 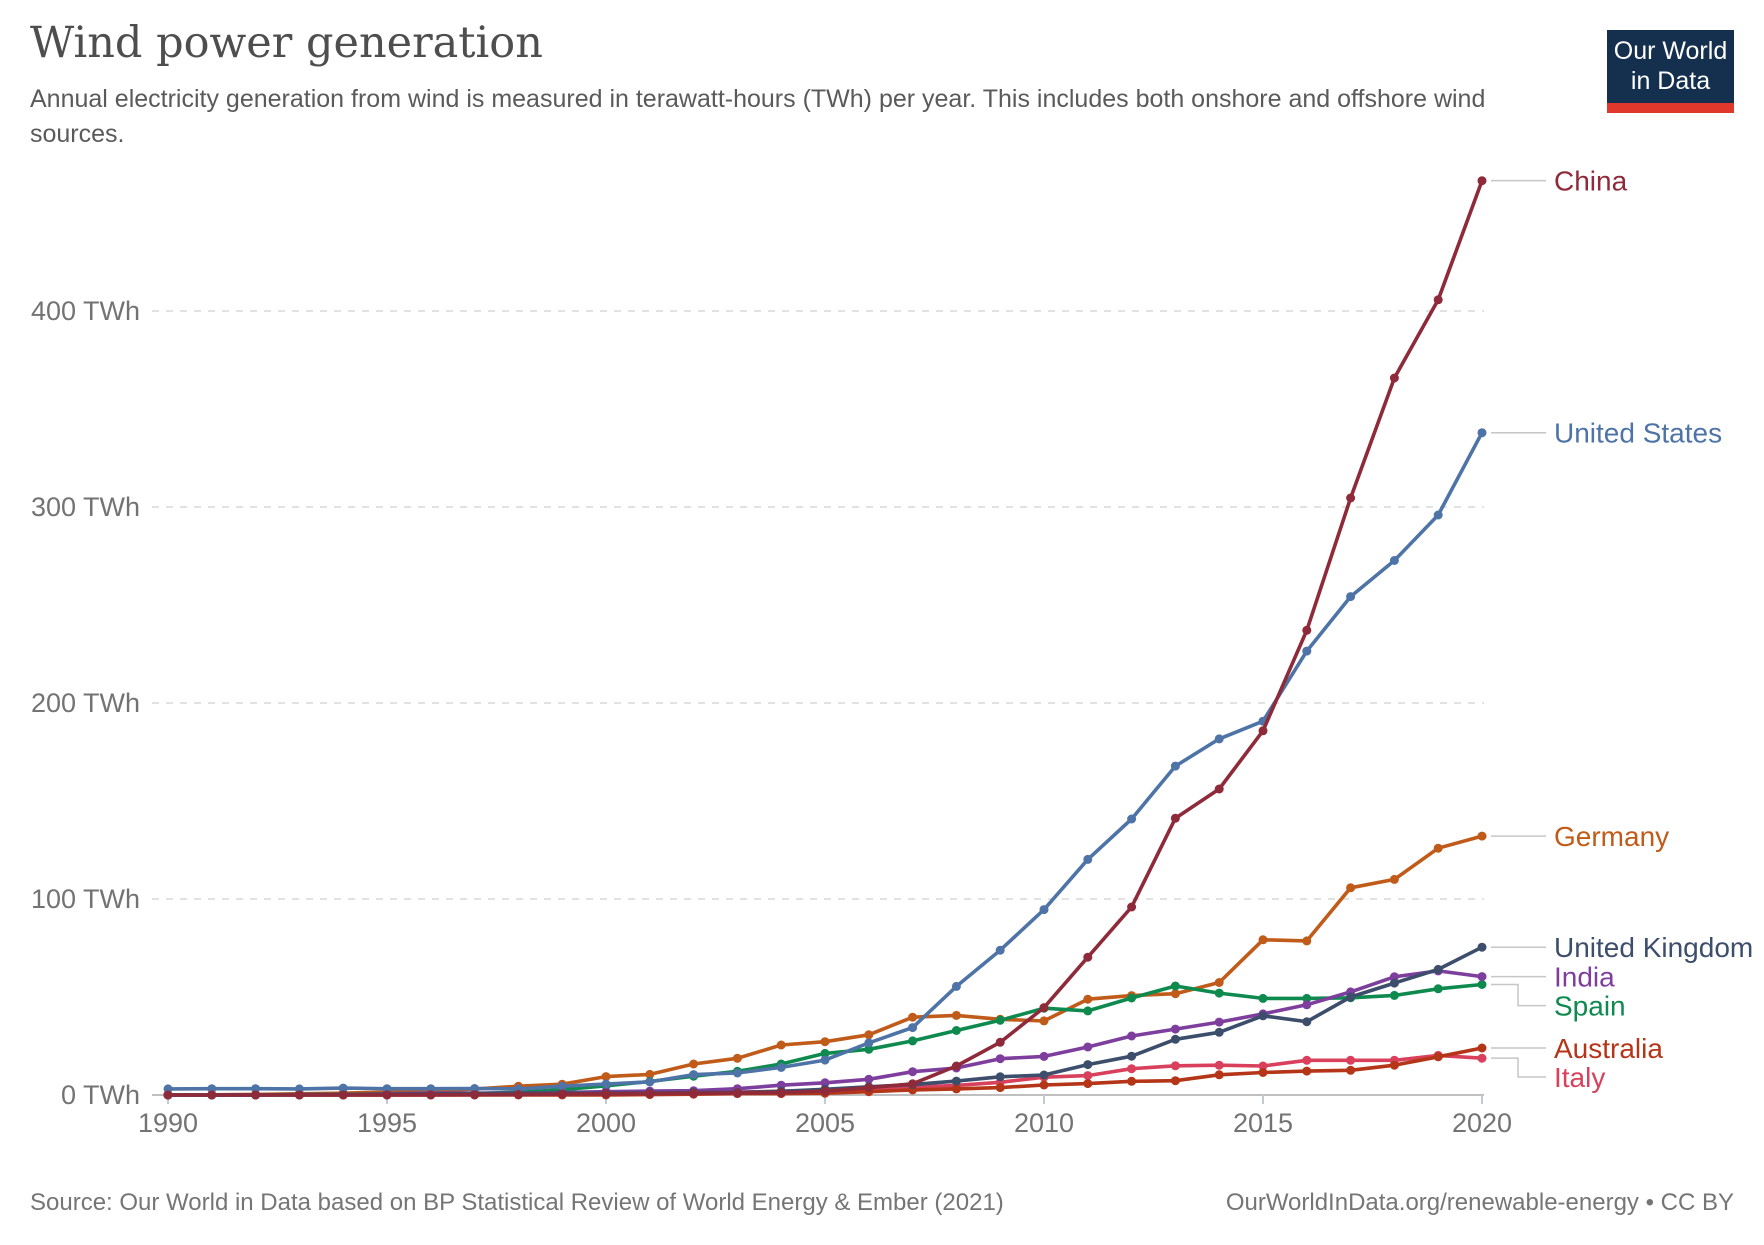 I want to click on data-point-australia-2019, so click(x=1438, y=1057).